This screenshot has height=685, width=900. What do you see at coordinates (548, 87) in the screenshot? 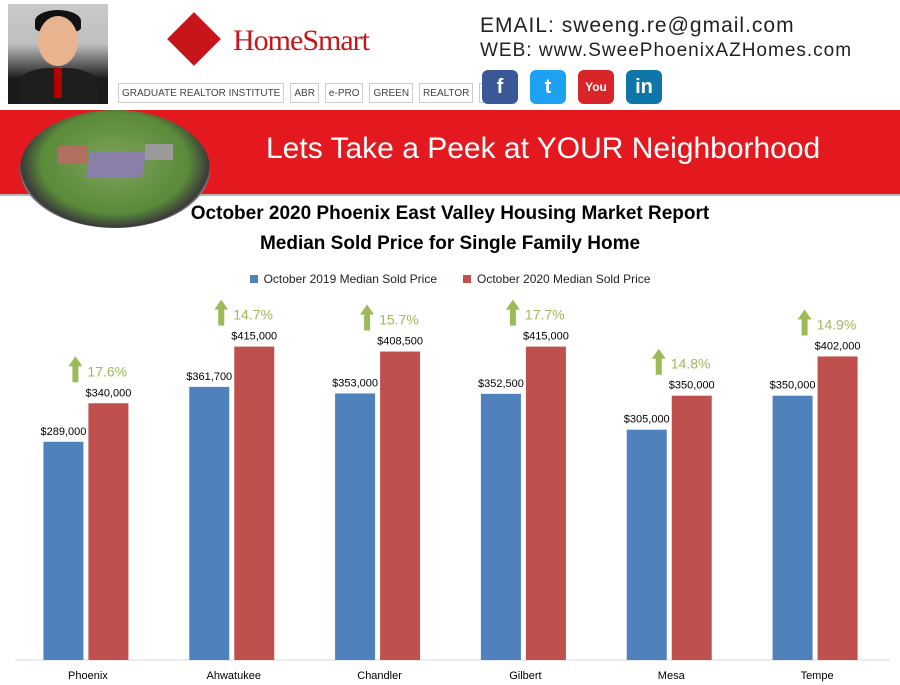
I see `twitter-icon: t` at bounding box center [548, 87].